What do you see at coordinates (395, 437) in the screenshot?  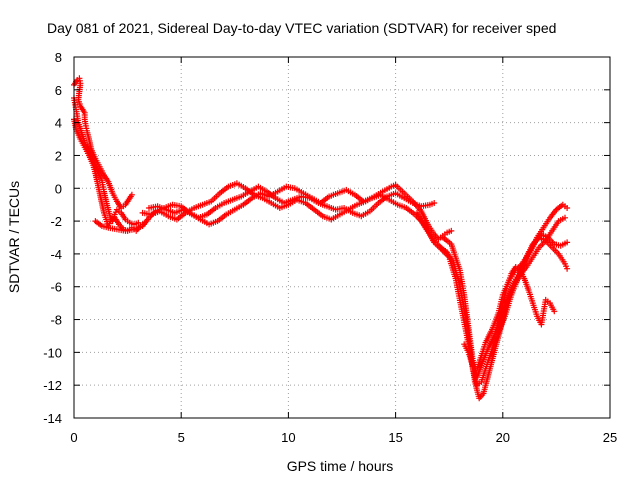 I see `x-tick-label: 15` at bounding box center [395, 437].